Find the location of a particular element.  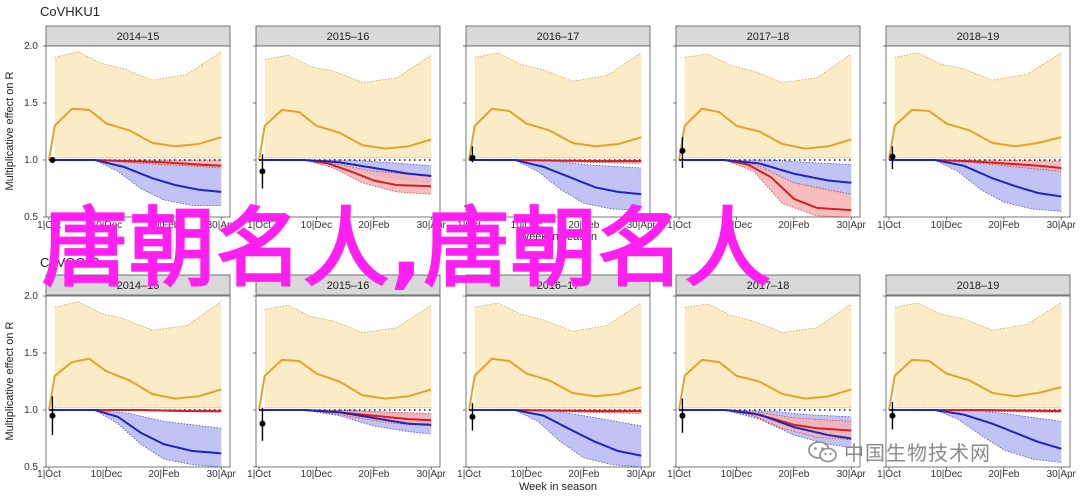

y-tick-label: 2.0 is located at coordinates (31, 46).